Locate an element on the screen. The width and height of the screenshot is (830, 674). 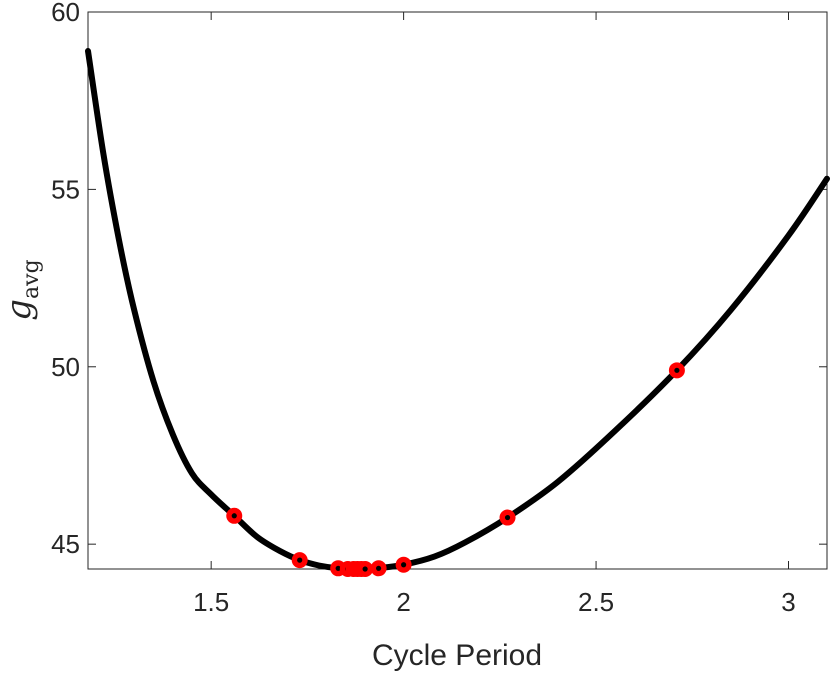
x-tick-label: 2 is located at coordinates (403, 602).